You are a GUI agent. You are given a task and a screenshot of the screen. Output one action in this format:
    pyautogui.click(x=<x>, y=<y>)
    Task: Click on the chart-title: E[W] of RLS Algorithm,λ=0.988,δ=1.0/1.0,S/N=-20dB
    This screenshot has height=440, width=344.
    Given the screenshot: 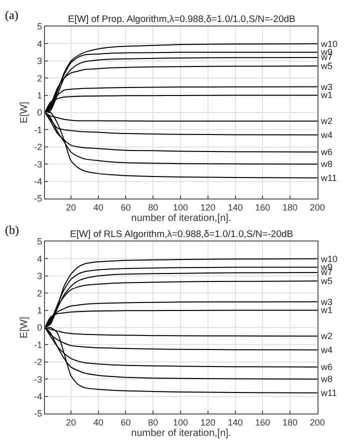 What is the action you would take?
    pyautogui.click(x=182, y=234)
    